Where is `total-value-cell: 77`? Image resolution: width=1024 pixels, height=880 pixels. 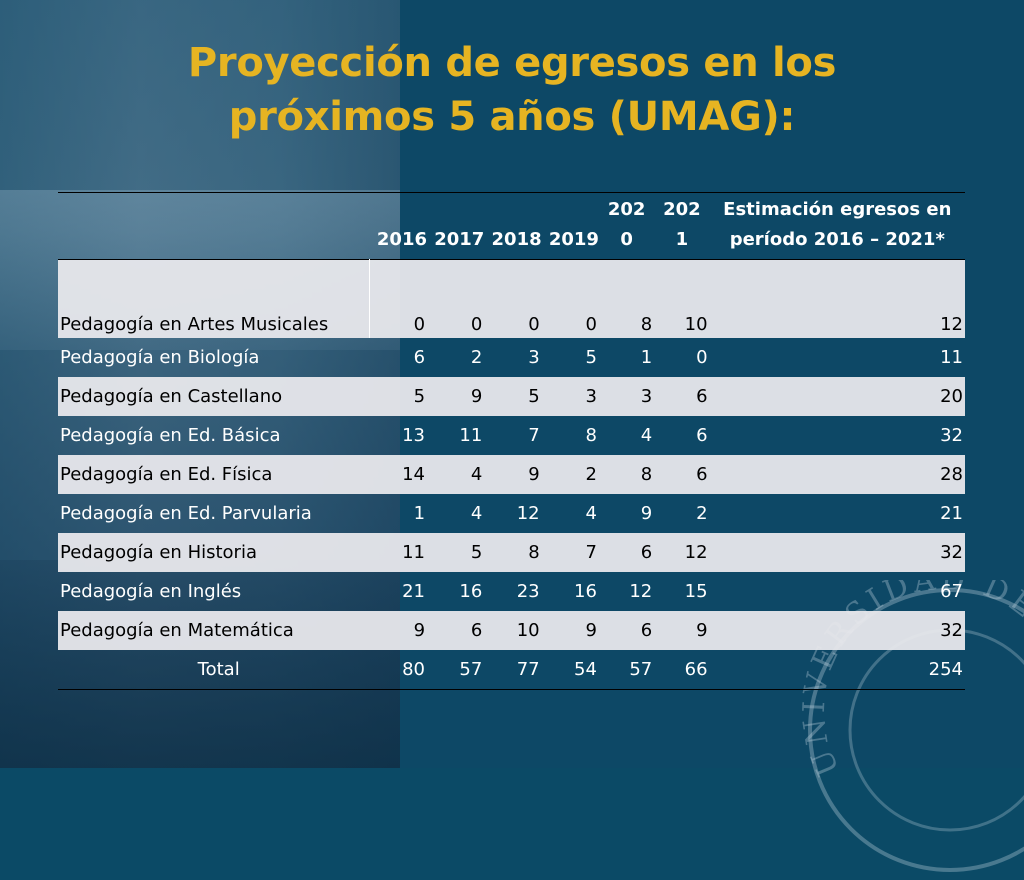
total-value-cell: 77 is located at coordinates (513, 670).